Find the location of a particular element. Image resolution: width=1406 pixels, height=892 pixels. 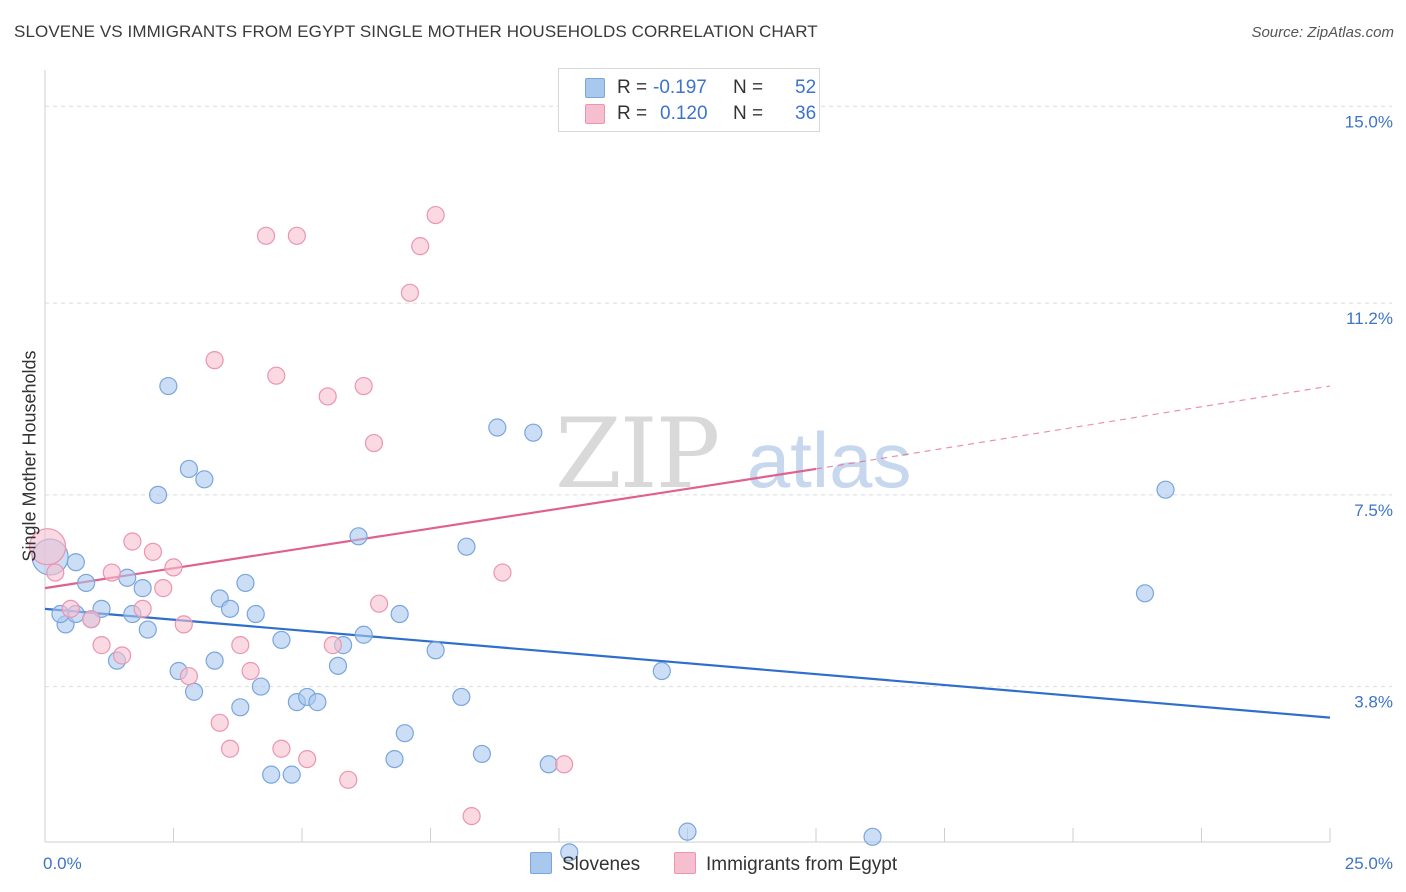

legend-n-value: 52 is located at coordinates (806, 87).